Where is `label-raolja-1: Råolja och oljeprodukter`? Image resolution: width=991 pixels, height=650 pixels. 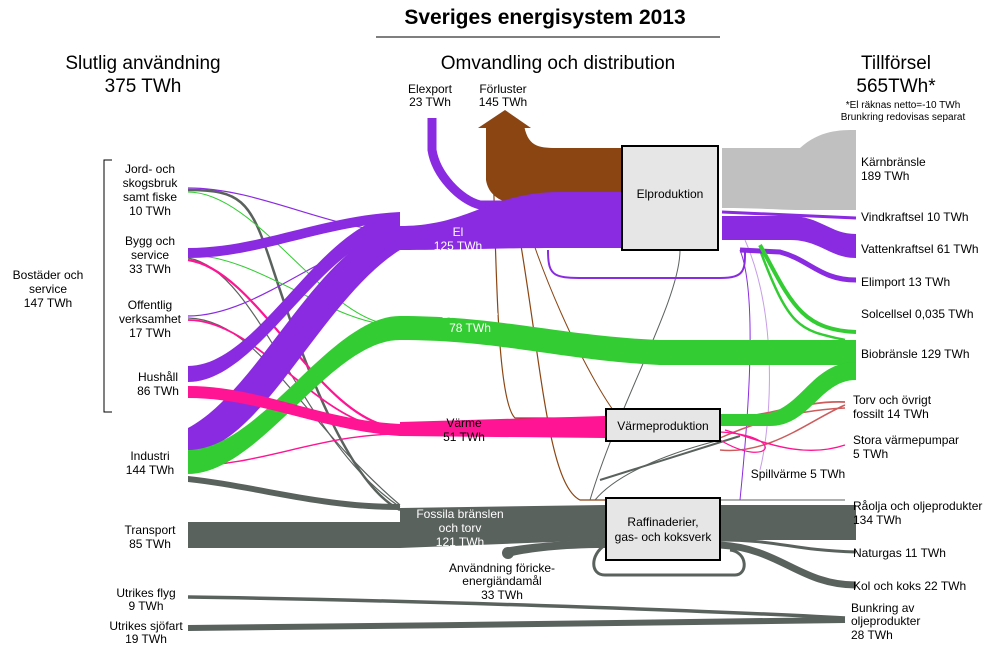
label-raolja-1: Råolja och oljeprodukter is located at coordinates (917, 506).